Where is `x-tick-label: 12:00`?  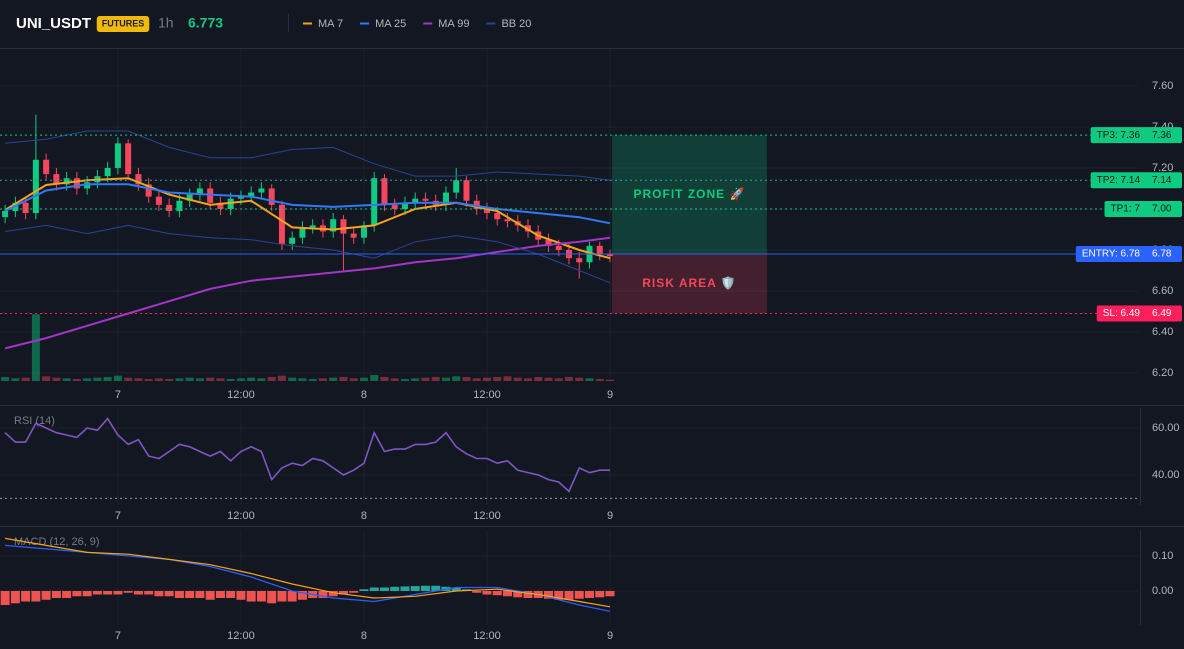
x-tick-label: 12:00 is located at coordinates (487, 636).